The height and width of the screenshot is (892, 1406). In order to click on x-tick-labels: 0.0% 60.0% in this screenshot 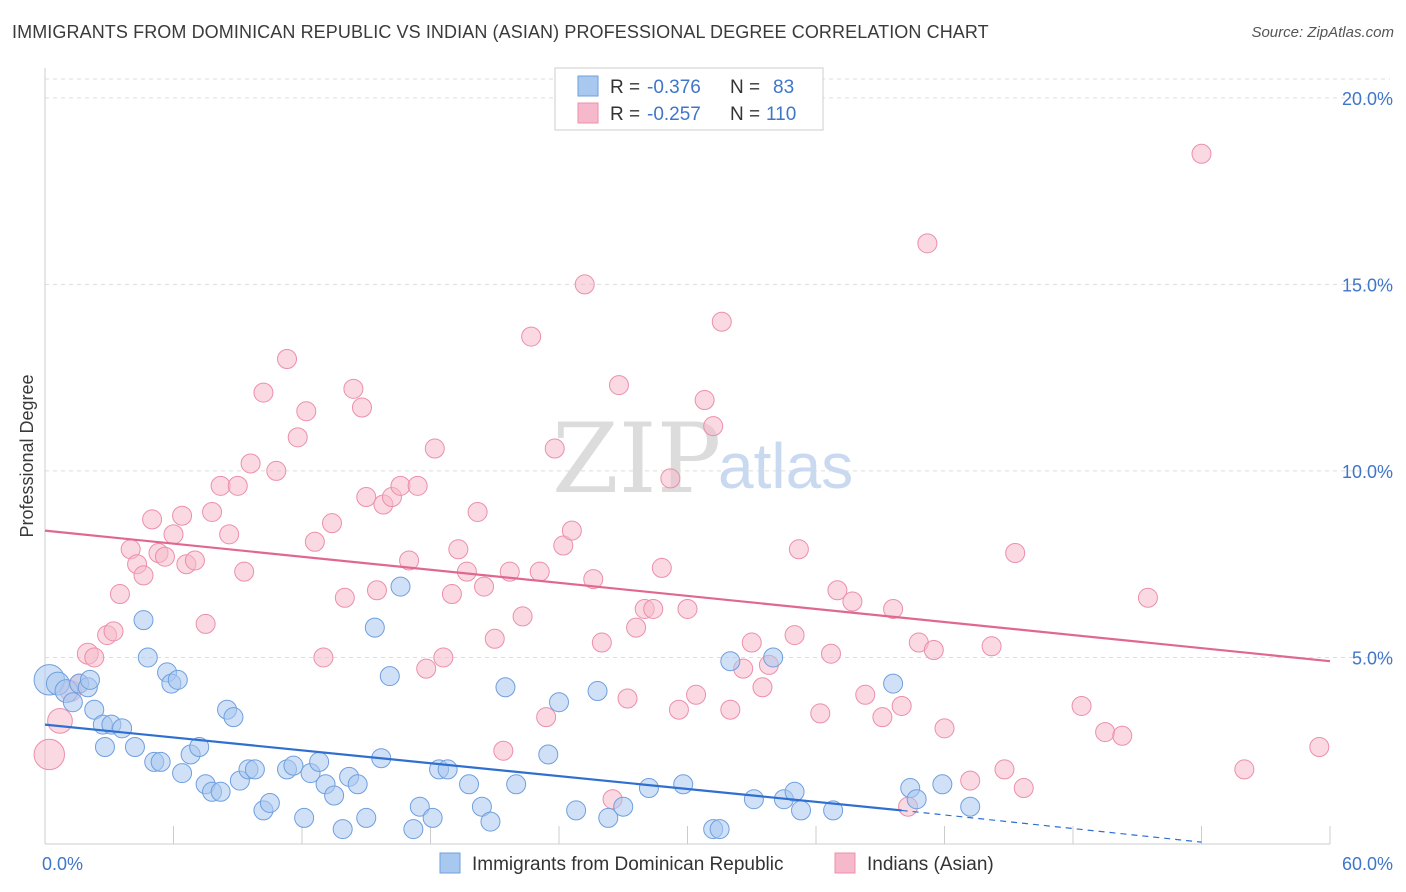, I will do `click(717, 864)`.